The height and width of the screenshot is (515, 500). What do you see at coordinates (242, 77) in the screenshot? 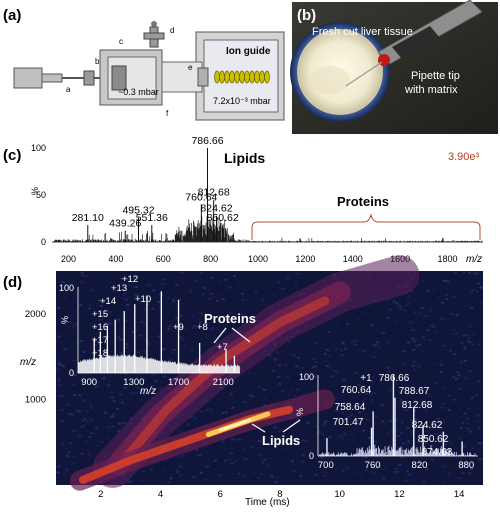
I see `ion-guide-coils` at bounding box center [242, 77].